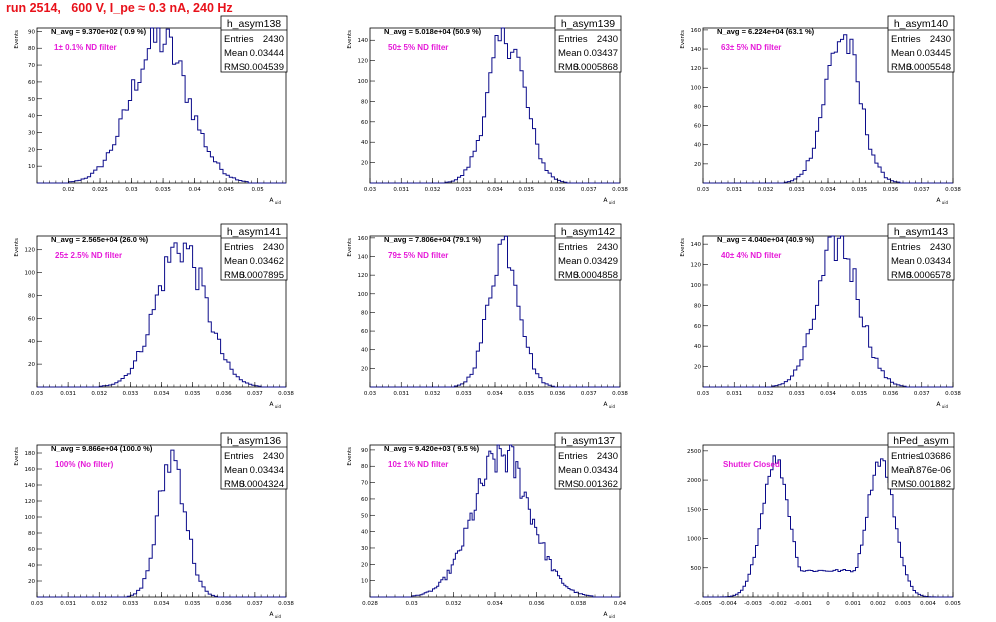 This screenshot has height=622, width=996. What do you see at coordinates (31, 66) in the screenshot?
I see `y-tick-label: 70` at bounding box center [31, 66].